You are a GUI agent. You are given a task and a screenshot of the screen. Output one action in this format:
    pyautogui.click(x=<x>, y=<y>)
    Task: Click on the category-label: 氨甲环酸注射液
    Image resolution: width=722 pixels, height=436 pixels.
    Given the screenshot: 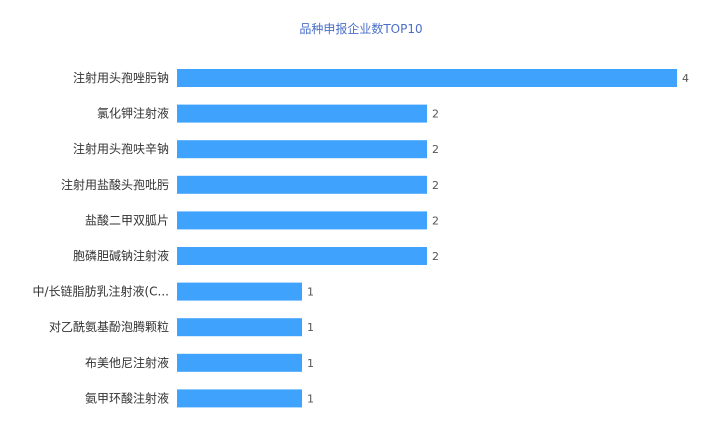 What is the action you would take?
    pyautogui.click(x=127, y=397)
    